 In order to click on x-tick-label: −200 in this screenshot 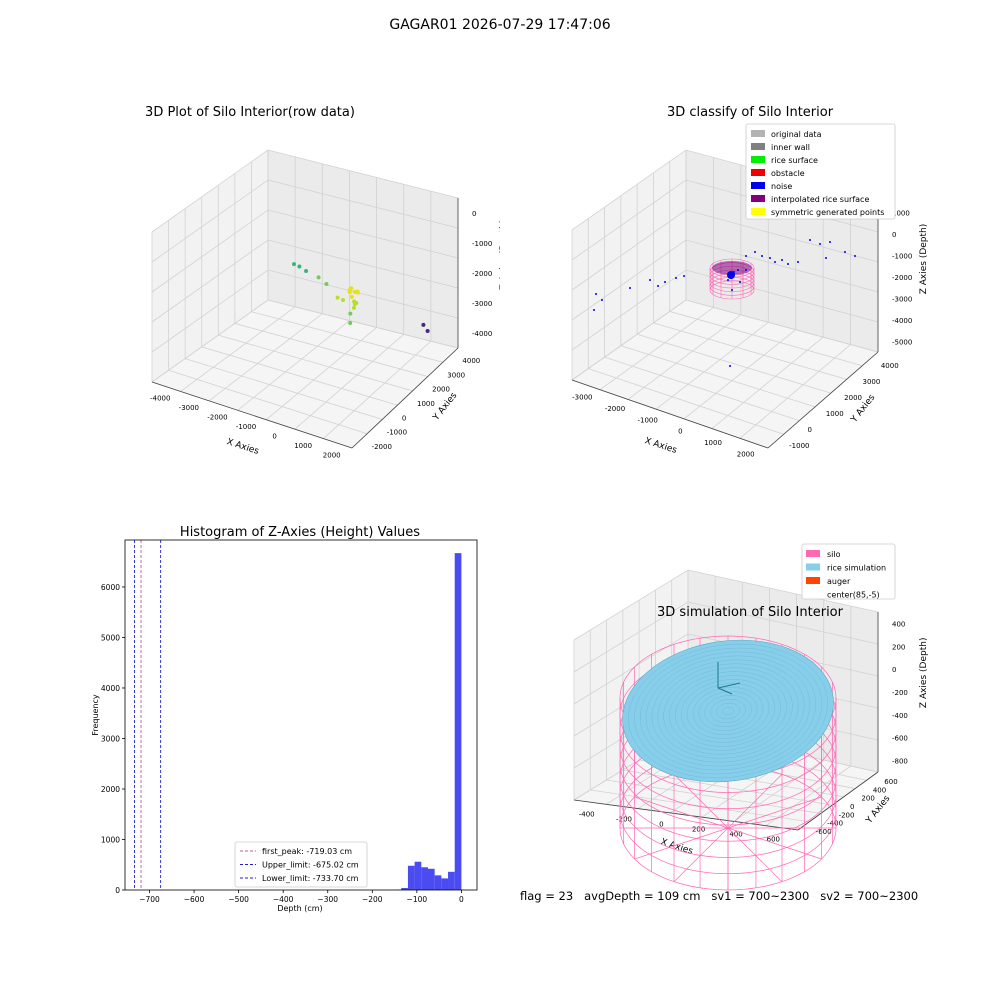, I will do `click(372, 899)`.